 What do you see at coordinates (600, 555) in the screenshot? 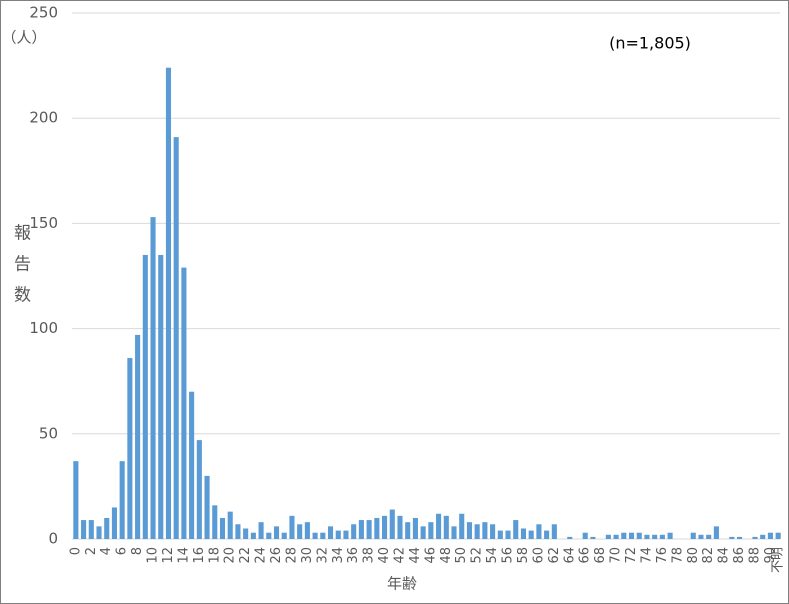
I see `x-tick-label: 68` at bounding box center [600, 555].